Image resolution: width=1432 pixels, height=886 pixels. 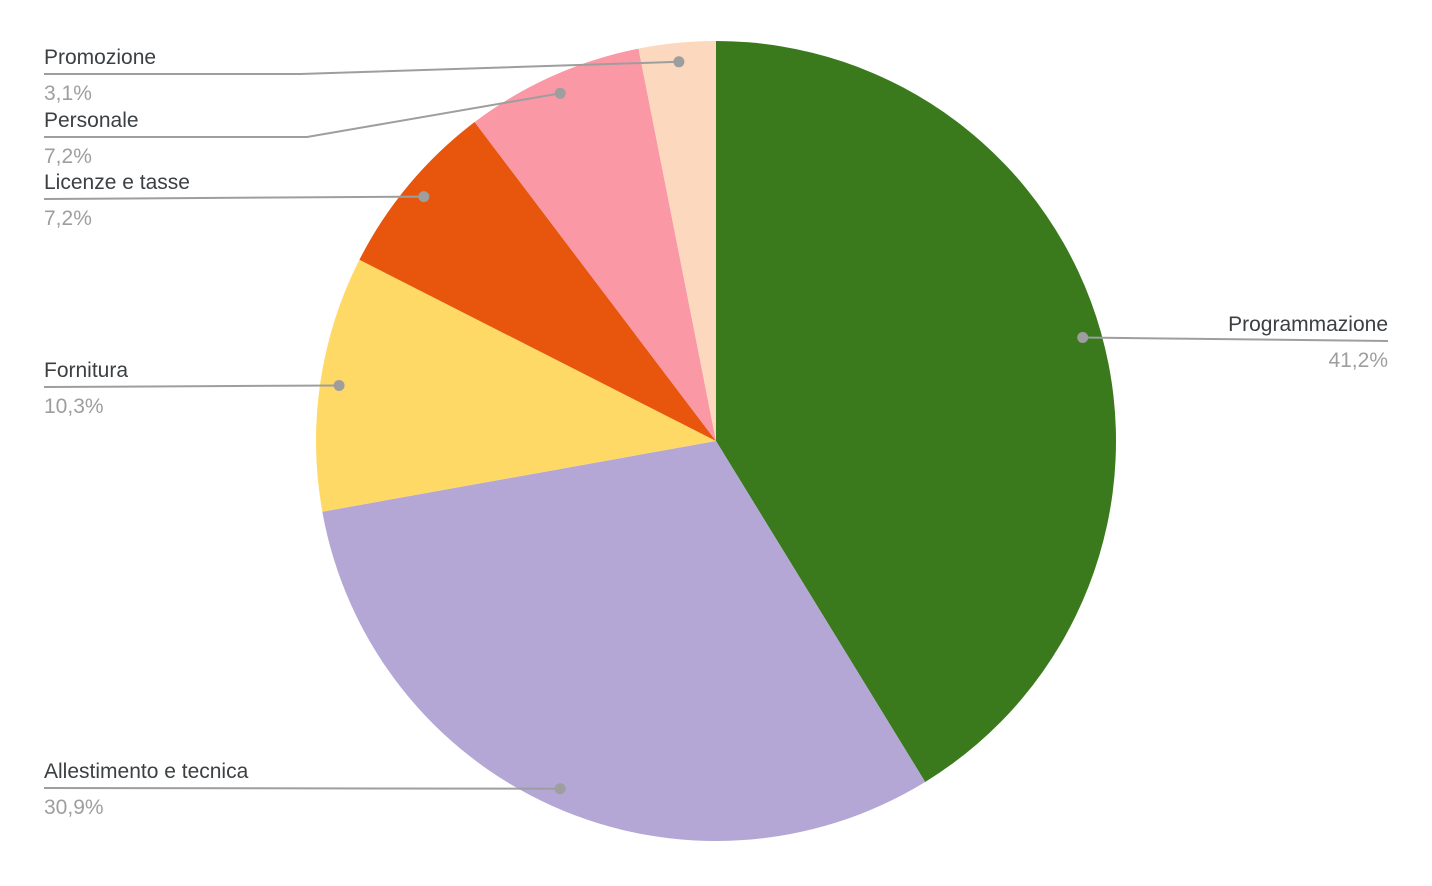 I want to click on slice-label-promozione: Promozione, so click(x=100, y=57).